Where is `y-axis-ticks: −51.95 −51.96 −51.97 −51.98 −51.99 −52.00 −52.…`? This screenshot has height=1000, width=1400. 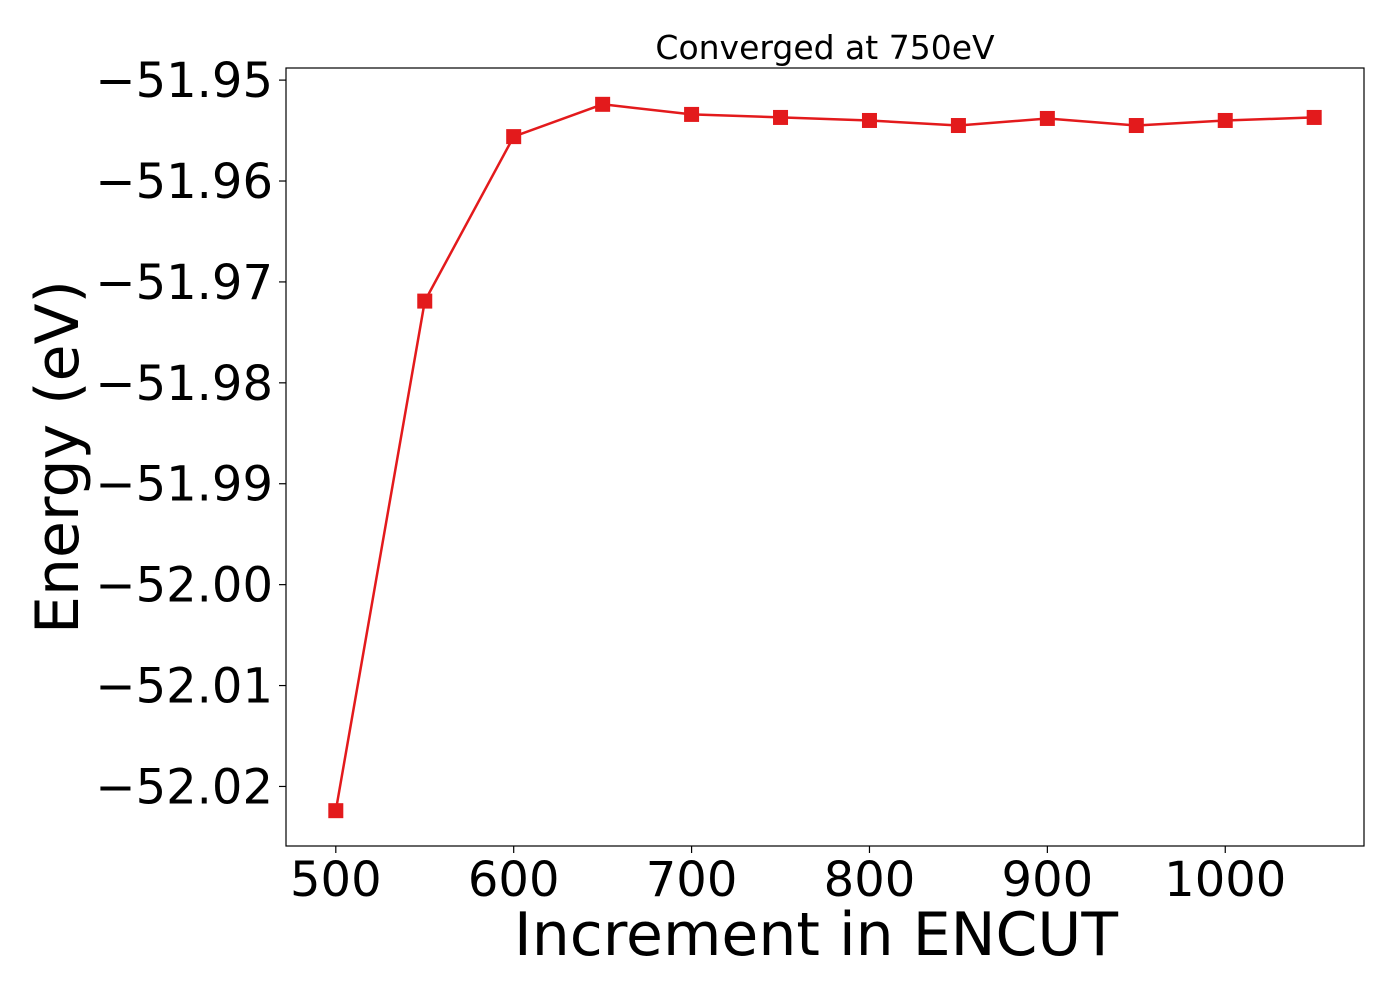
y-axis-ticks: −51.95 −51.96 −51.97 −51.98 −51.99 −52.00 −52.… is located at coordinates (190, 434).